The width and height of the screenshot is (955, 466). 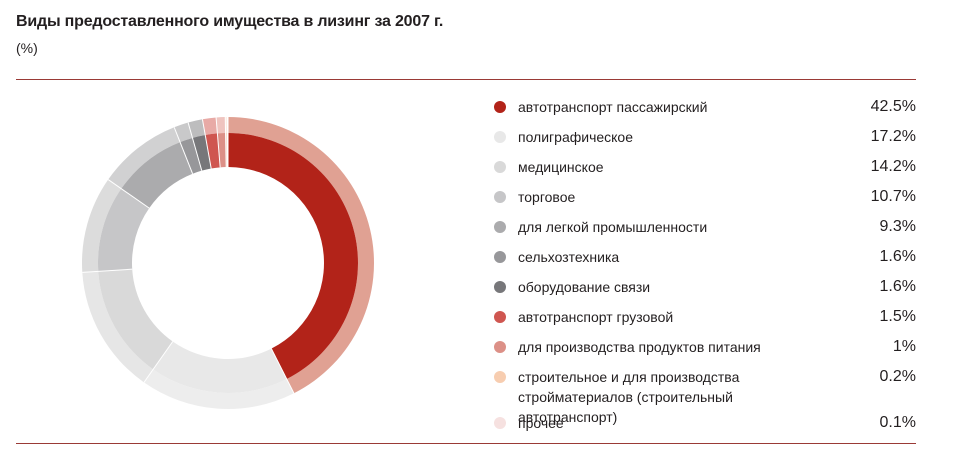 What do you see at coordinates (893, 196) in the screenshot?
I see `legend-value: 10.7%` at bounding box center [893, 196].